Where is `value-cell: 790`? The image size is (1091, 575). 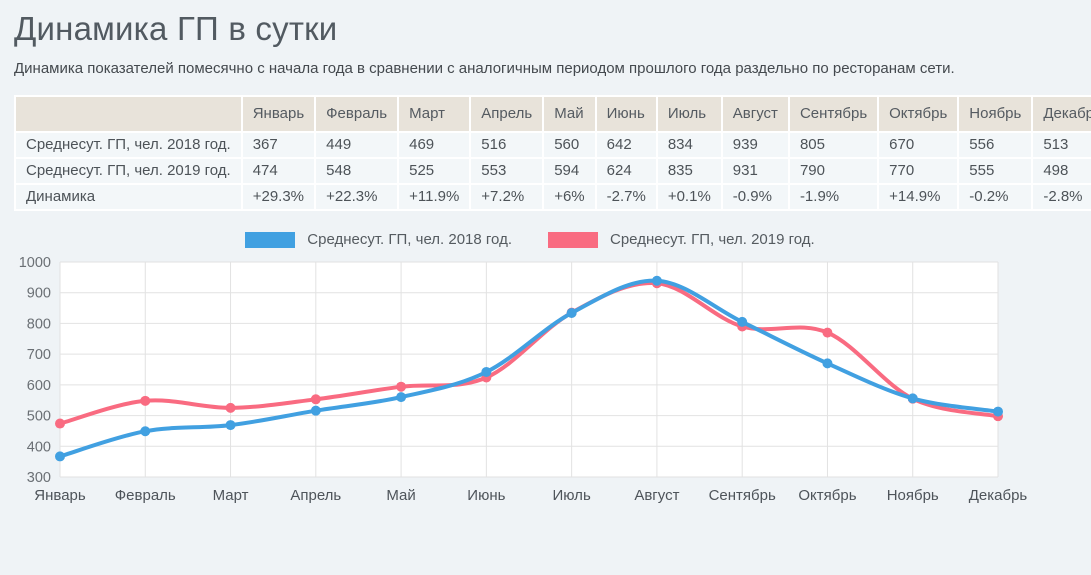 value-cell: 790 is located at coordinates (833, 171).